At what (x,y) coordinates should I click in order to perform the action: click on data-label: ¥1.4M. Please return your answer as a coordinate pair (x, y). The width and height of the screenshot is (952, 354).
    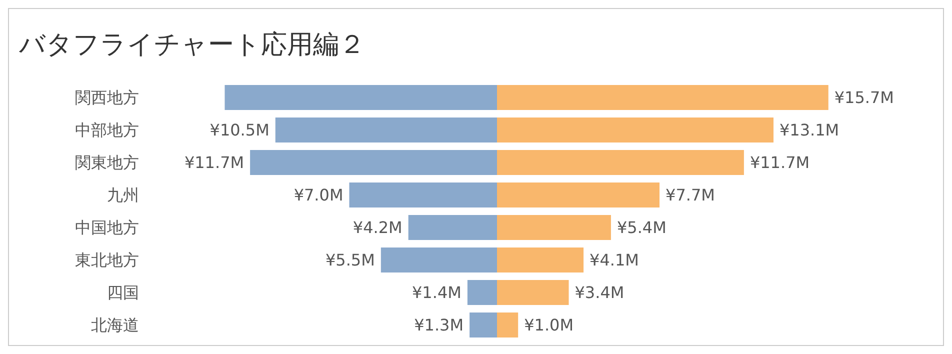
    Looking at the image, I should click on (437, 292).